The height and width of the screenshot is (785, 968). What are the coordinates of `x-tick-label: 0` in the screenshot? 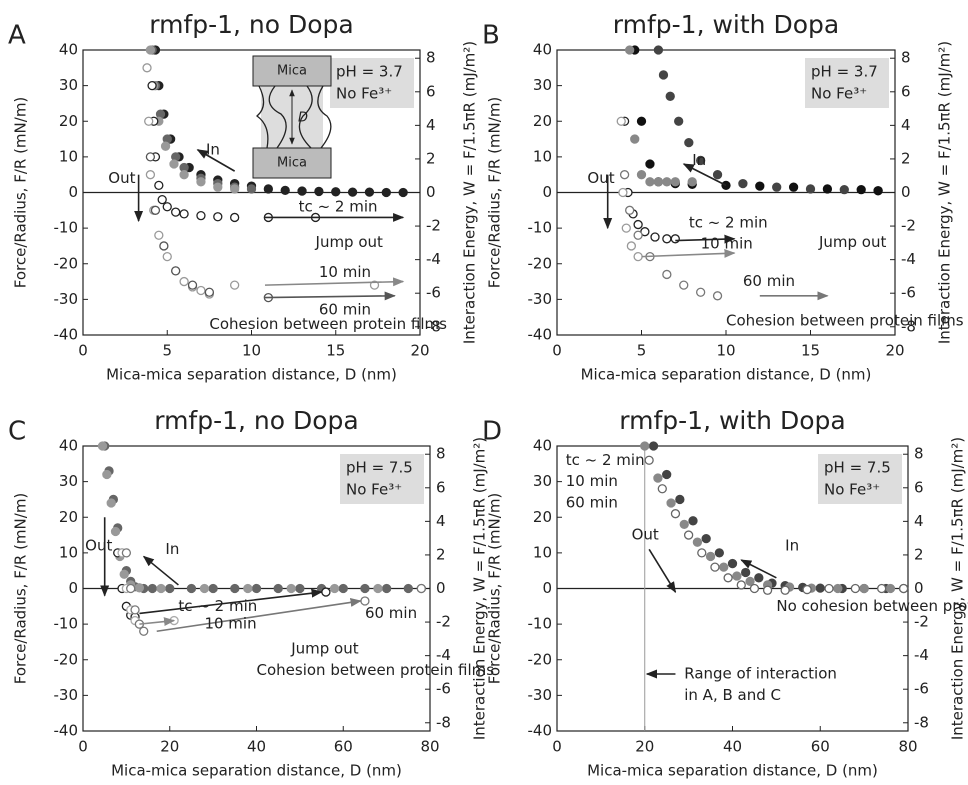 It's located at (557, 747).